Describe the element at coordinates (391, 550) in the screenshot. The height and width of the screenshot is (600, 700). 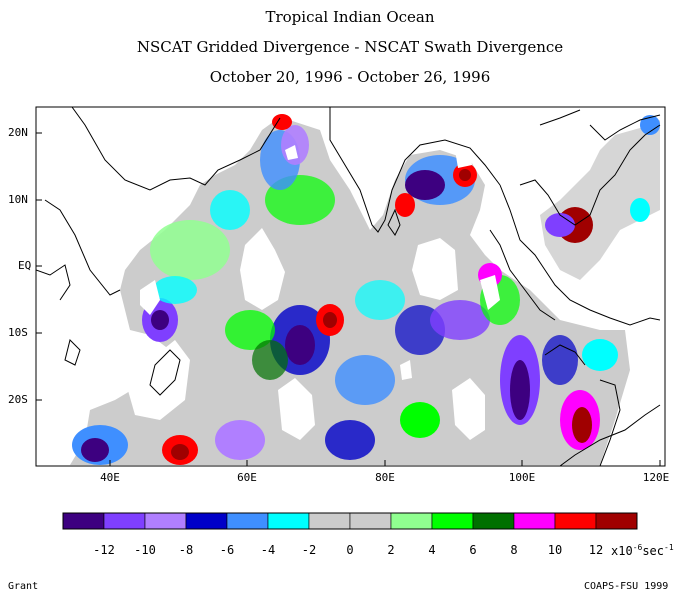
I see `colorbar-tick-label: 2` at that location.